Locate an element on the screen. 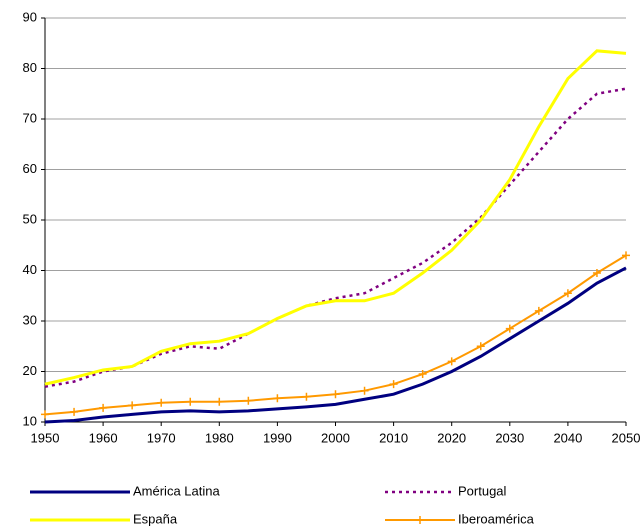 The width and height of the screenshot is (643, 531). legend-label: Portugal is located at coordinates (482, 490).